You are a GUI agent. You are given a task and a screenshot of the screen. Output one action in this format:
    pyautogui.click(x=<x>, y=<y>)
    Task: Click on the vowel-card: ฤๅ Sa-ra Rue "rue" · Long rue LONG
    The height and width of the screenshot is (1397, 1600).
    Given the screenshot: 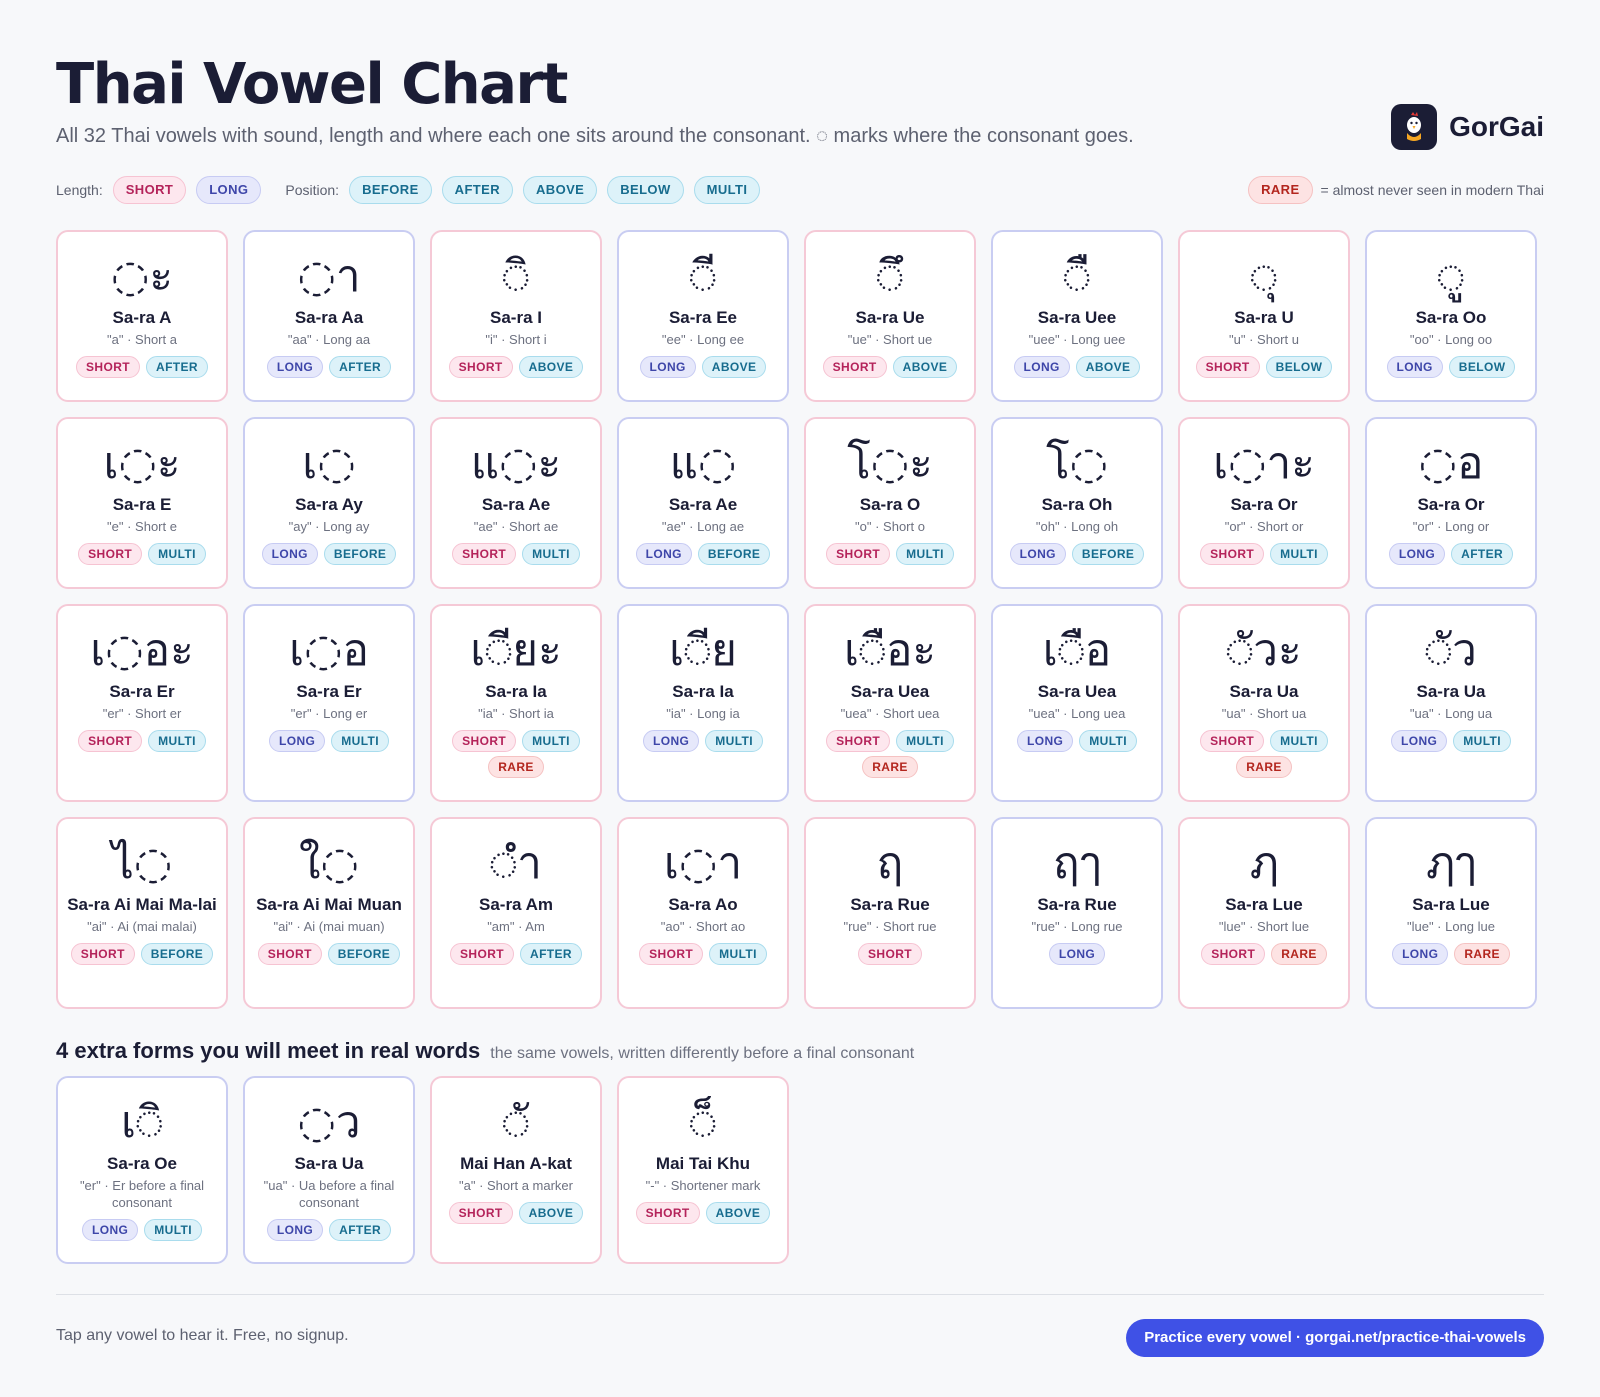 What is the action you would take?
    pyautogui.click(x=1077, y=913)
    